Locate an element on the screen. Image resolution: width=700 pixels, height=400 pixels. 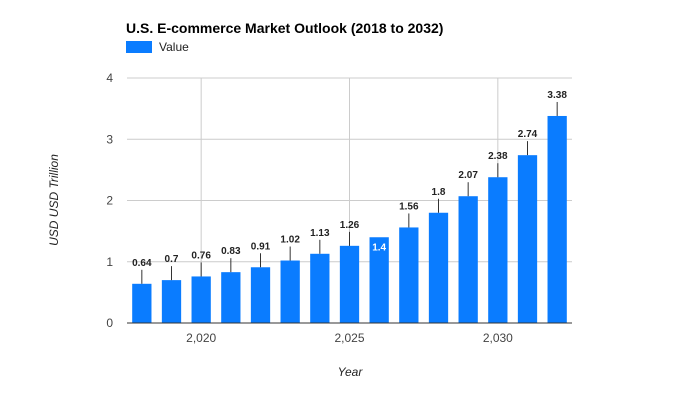
y-axis-ticks: 0 1 2 3 4 is located at coordinates (109, 200).